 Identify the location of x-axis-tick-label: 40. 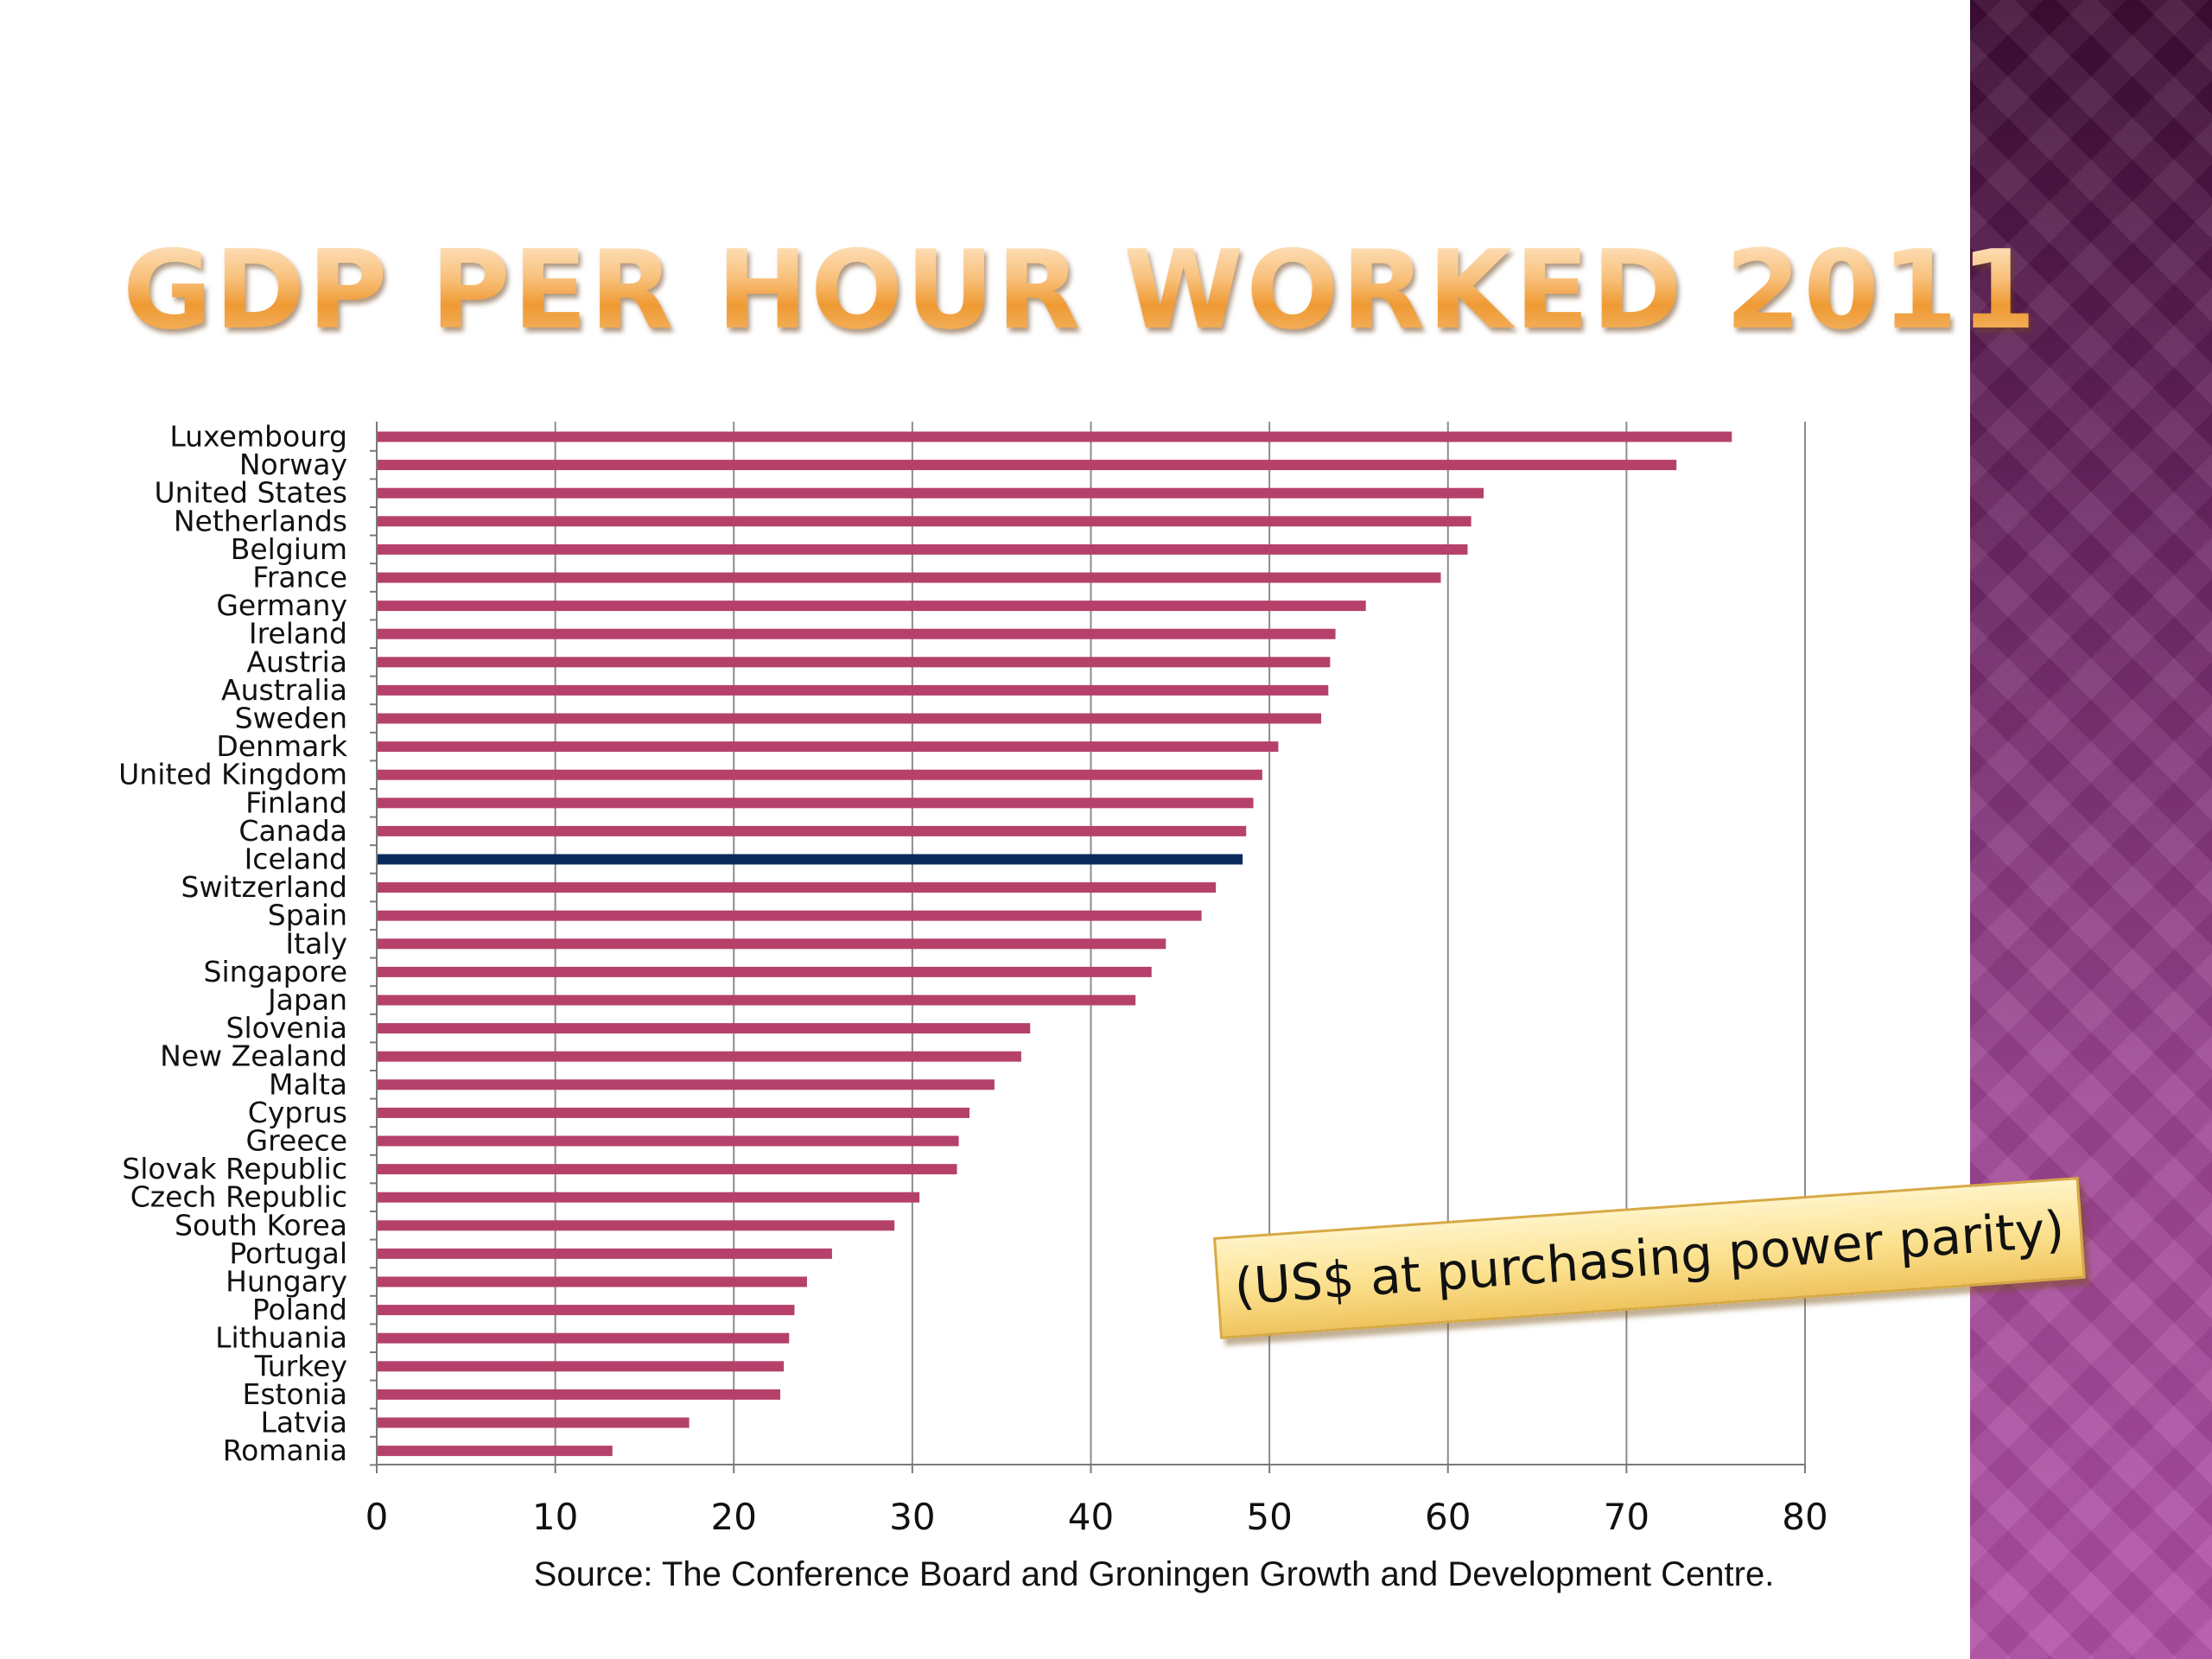
(1091, 1517).